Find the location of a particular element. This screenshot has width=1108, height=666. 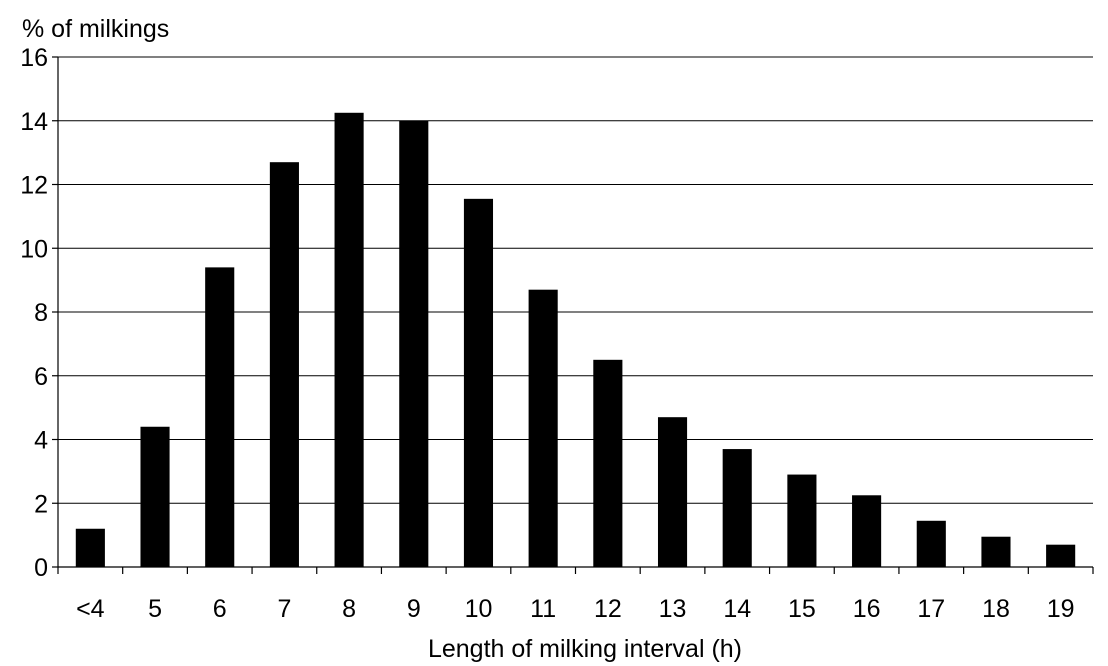

x-tick-label: <4 is located at coordinates (90, 609).